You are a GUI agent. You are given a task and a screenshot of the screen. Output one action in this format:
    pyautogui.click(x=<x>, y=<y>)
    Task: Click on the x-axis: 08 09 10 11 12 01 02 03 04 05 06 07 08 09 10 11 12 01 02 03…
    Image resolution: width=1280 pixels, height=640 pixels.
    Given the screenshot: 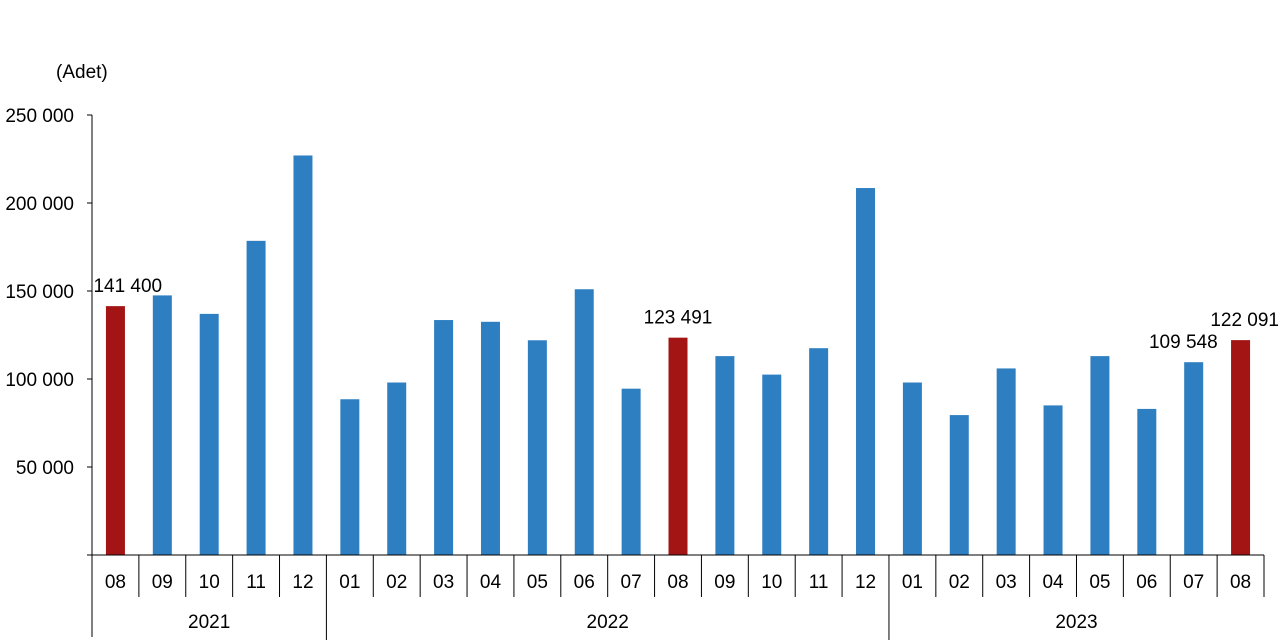 What is the action you would take?
    pyautogui.click(x=678, y=597)
    